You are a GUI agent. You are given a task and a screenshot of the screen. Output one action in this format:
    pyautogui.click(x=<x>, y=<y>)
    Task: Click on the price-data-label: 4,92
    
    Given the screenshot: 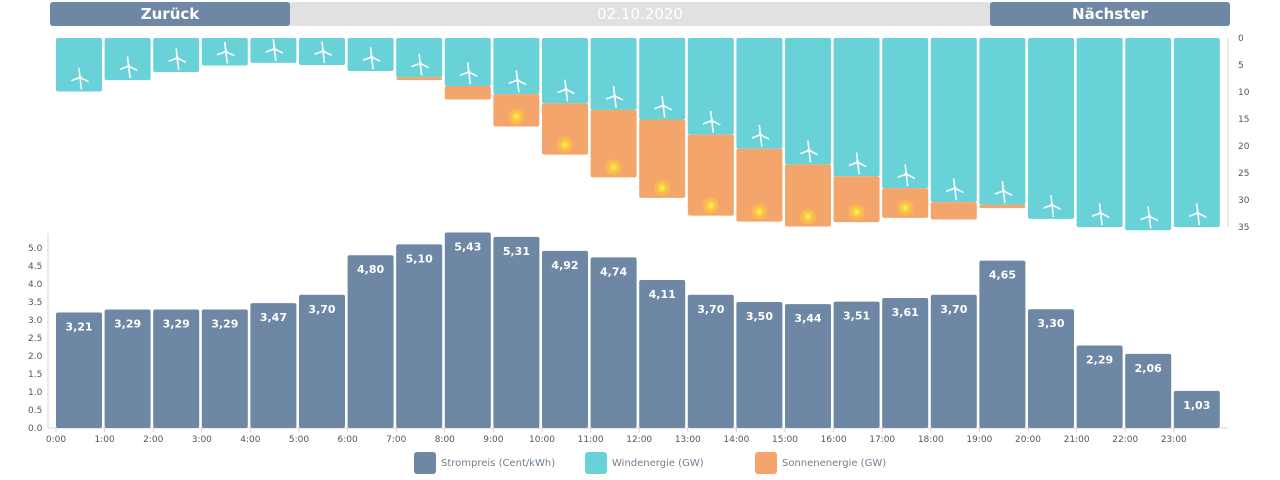 What is the action you would take?
    pyautogui.click(x=564, y=265)
    